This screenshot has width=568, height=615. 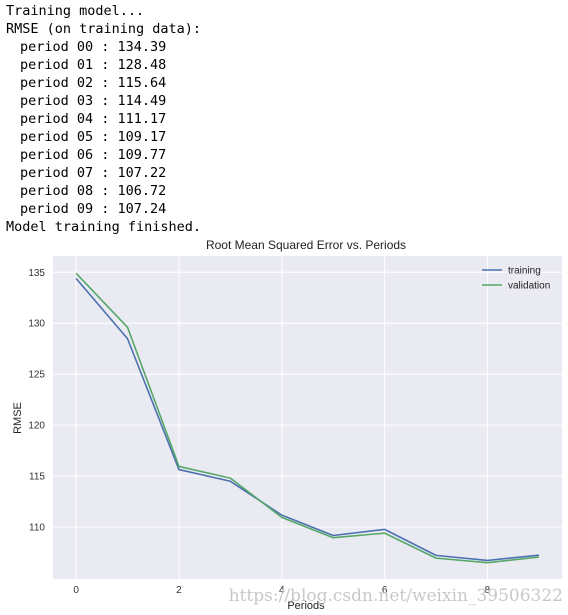 What do you see at coordinates (93, 191) in the screenshot?
I see `console-line-period: period 08 : 106.72` at bounding box center [93, 191].